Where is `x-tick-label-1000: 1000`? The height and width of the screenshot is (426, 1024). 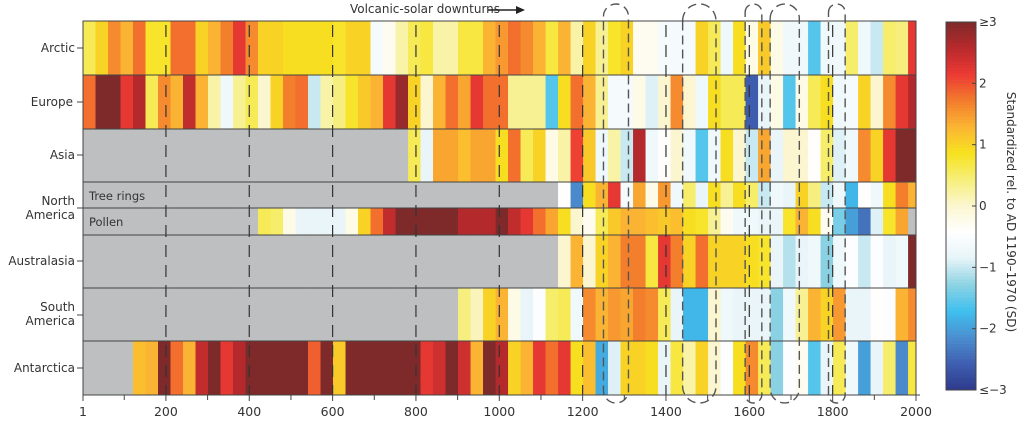 x-tick-label-1000: 1000 is located at coordinates (499, 411).